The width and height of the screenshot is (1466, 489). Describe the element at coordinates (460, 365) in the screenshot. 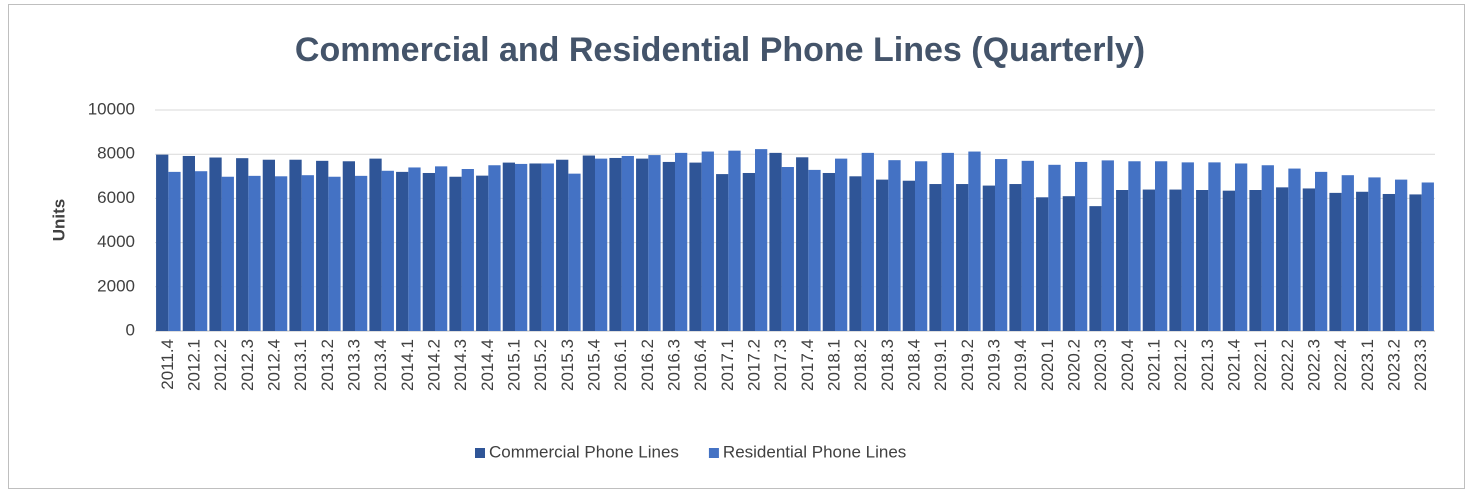

I see `x-tick-label: 2014.3` at that location.